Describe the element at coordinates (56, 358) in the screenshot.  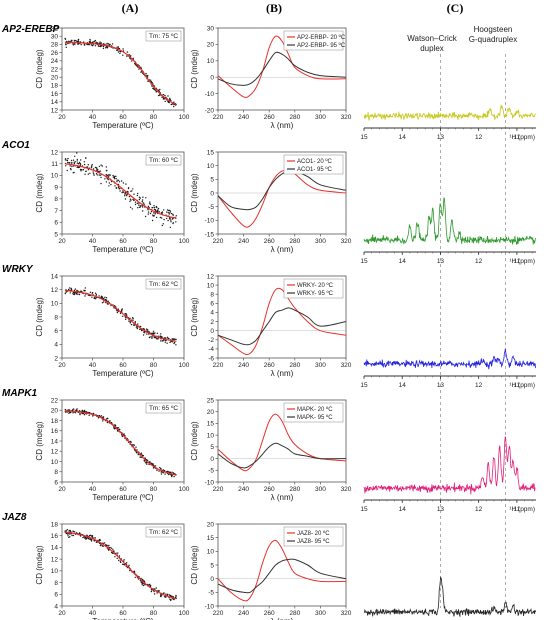
I see `panel-a-2-ytick-label: 2` at that location.